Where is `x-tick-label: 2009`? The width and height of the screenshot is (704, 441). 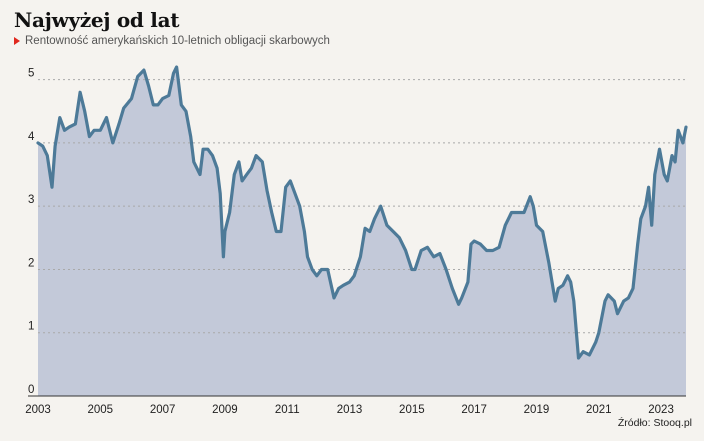 x-tick-label: 2009 is located at coordinates (225, 410).